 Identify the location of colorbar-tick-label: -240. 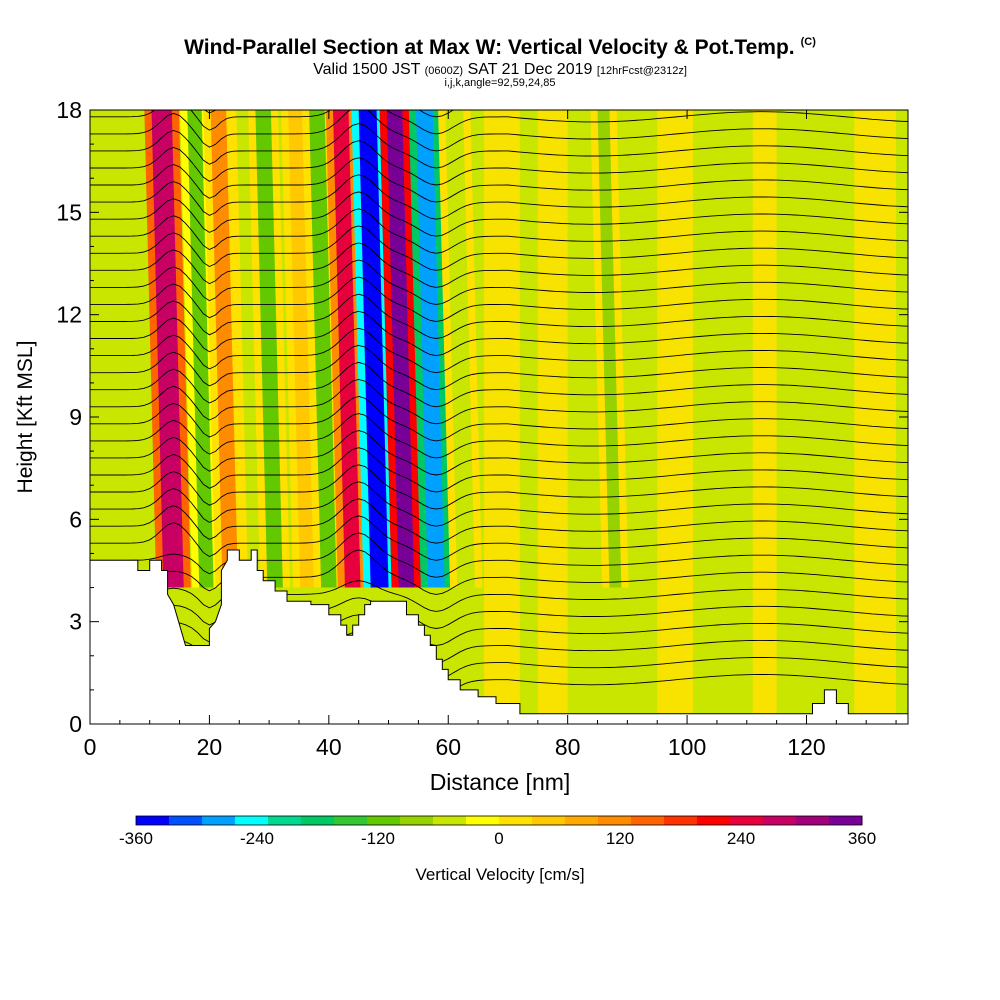
(257, 838).